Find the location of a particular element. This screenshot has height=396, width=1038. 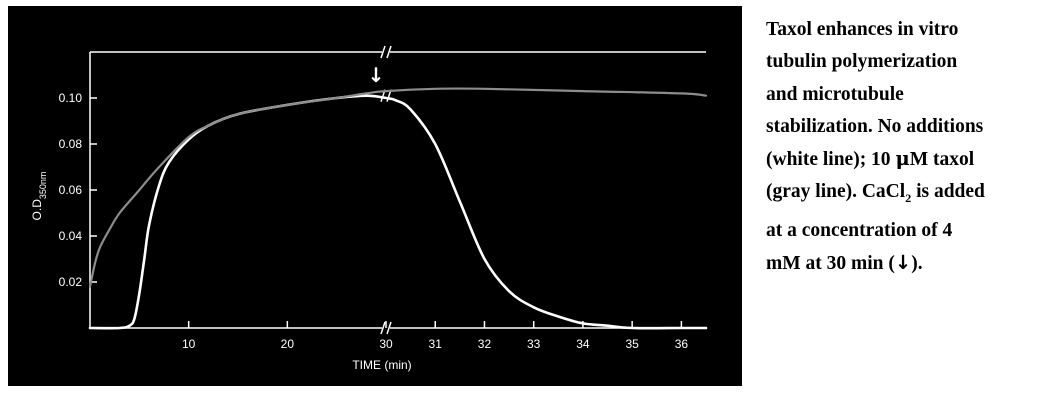

x-tick-label: 31 is located at coordinates (436, 344).